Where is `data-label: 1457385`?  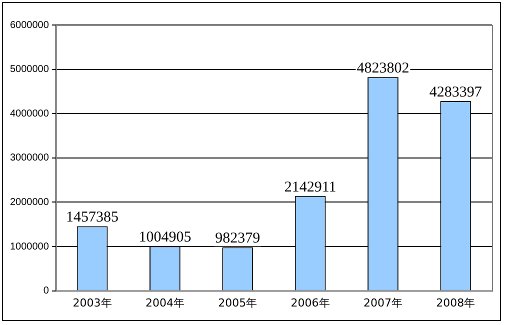
data-label: 1457385 is located at coordinates (92, 218).